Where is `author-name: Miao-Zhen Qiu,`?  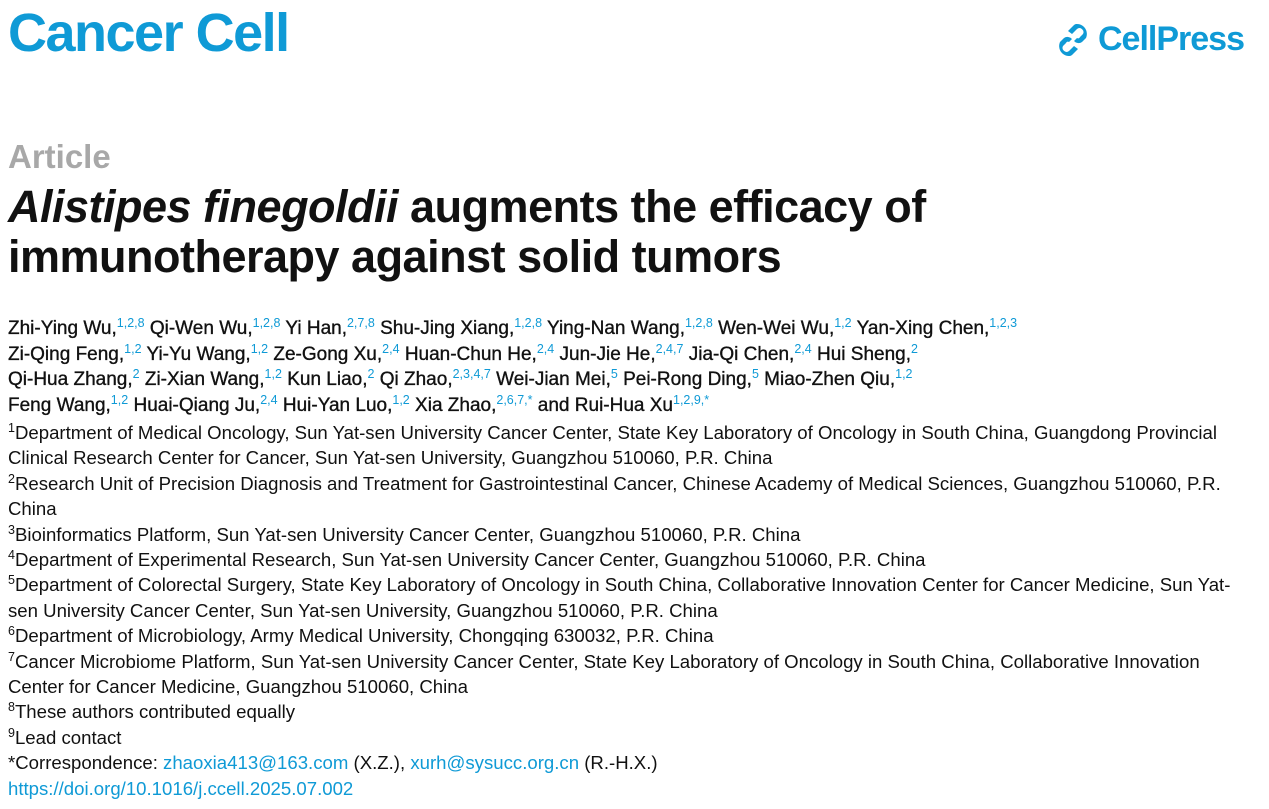 author-name: Miao-Zhen Qiu, is located at coordinates (830, 379).